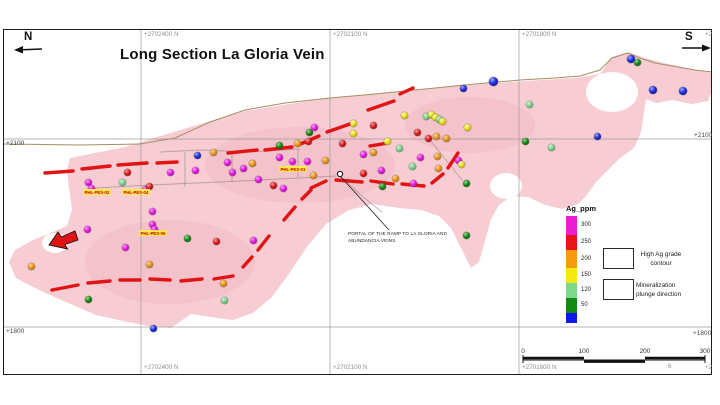 This screenshot has height=405, width=720. I want to click on drillhole-label: PHL-PES-02, so click(97, 192).